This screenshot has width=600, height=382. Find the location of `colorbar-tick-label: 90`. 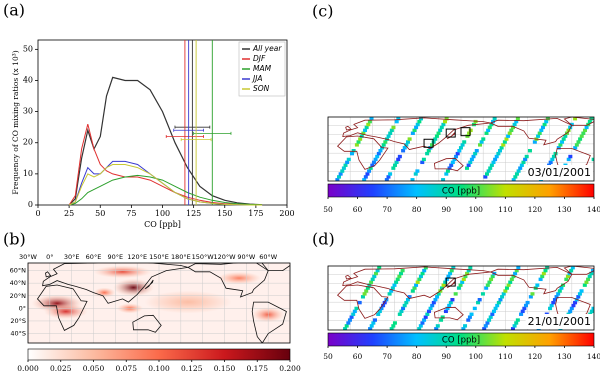

colorbar-tick-label: 90 is located at coordinates (446, 209).